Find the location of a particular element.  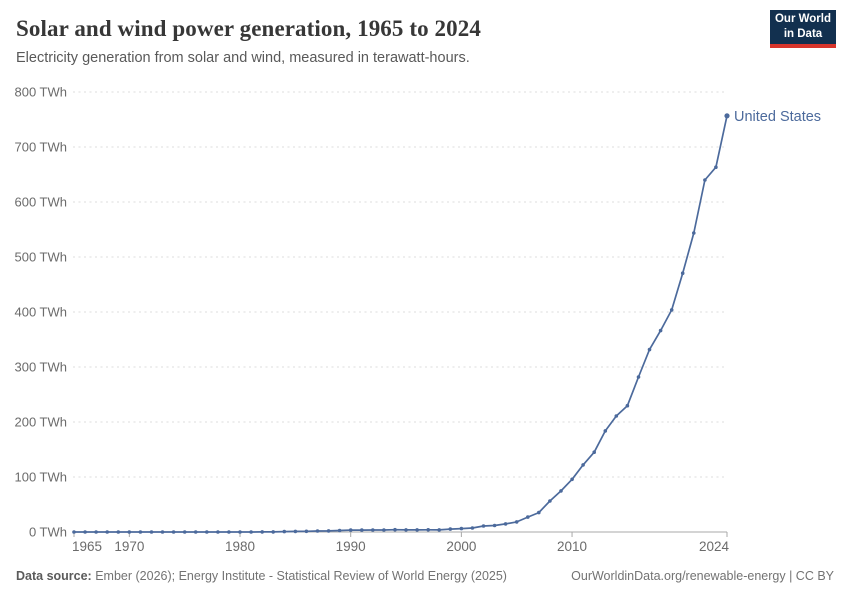

owid-logo-text-line2: in Data is located at coordinates (803, 34).